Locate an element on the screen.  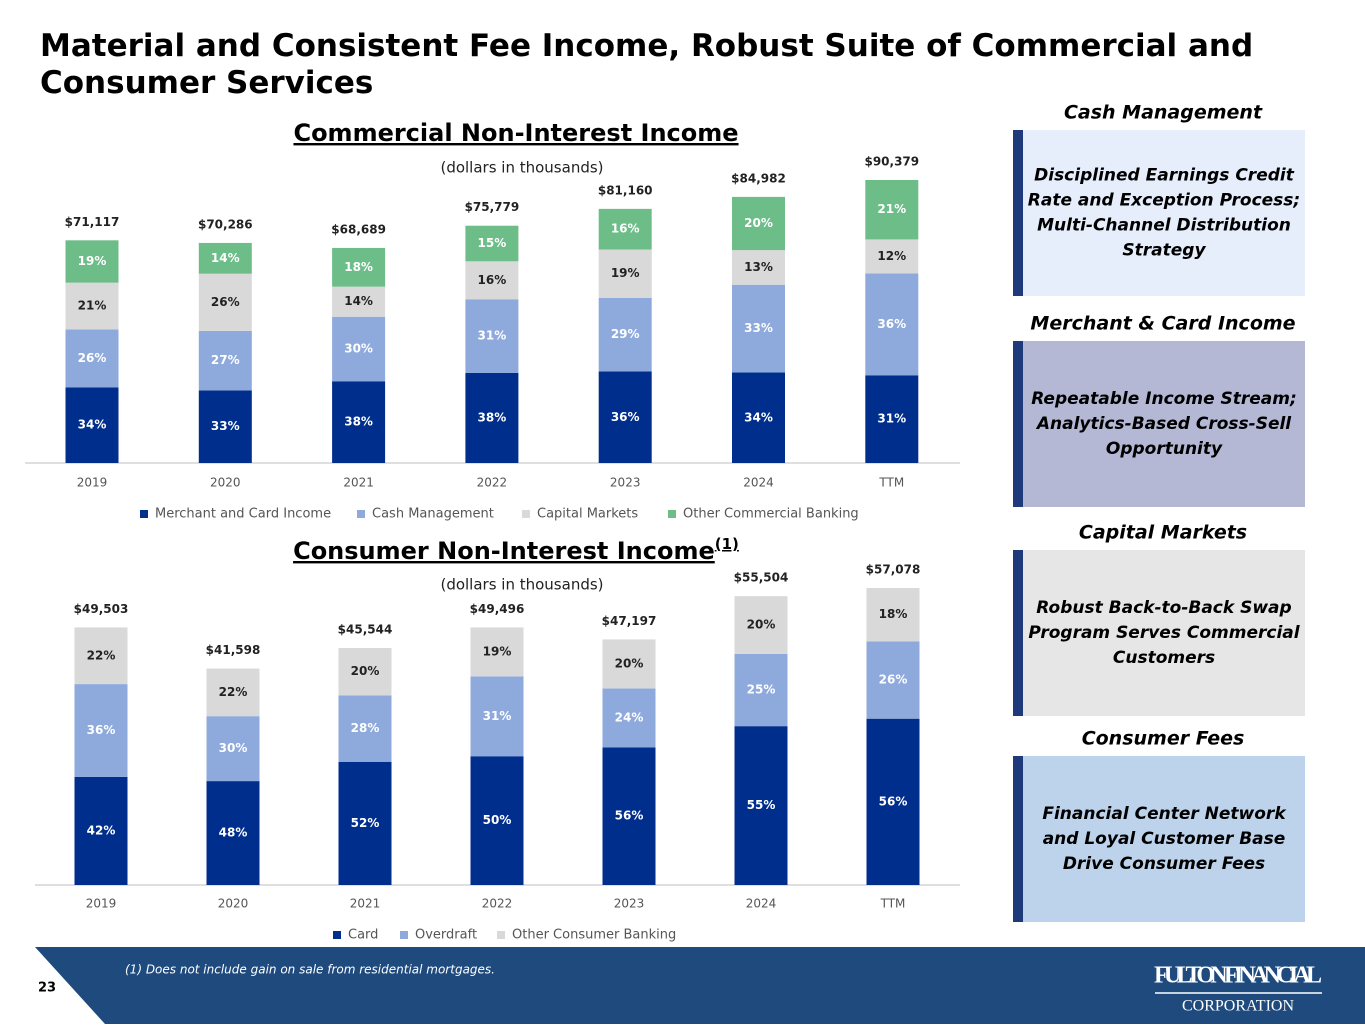
value-label: 18% is located at coordinates (358, 267).